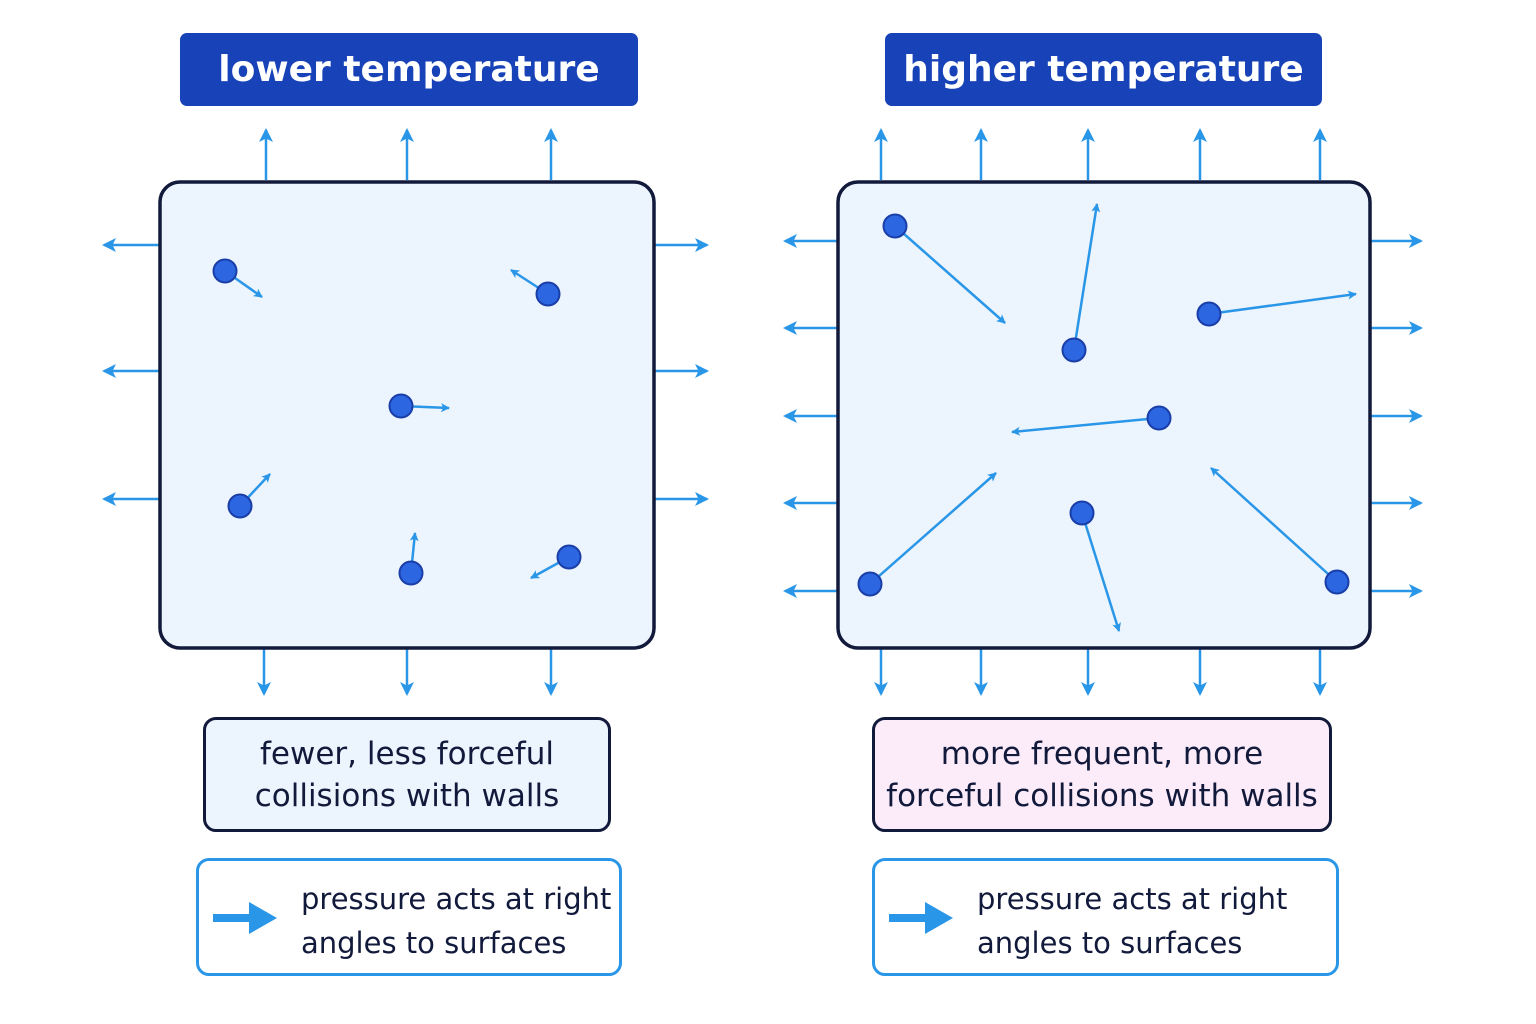 Image resolution: width=1536 pixels, height=1024 pixels. What do you see at coordinates (1102, 753) in the screenshot?
I see `caption-line: more frequent, more` at bounding box center [1102, 753].